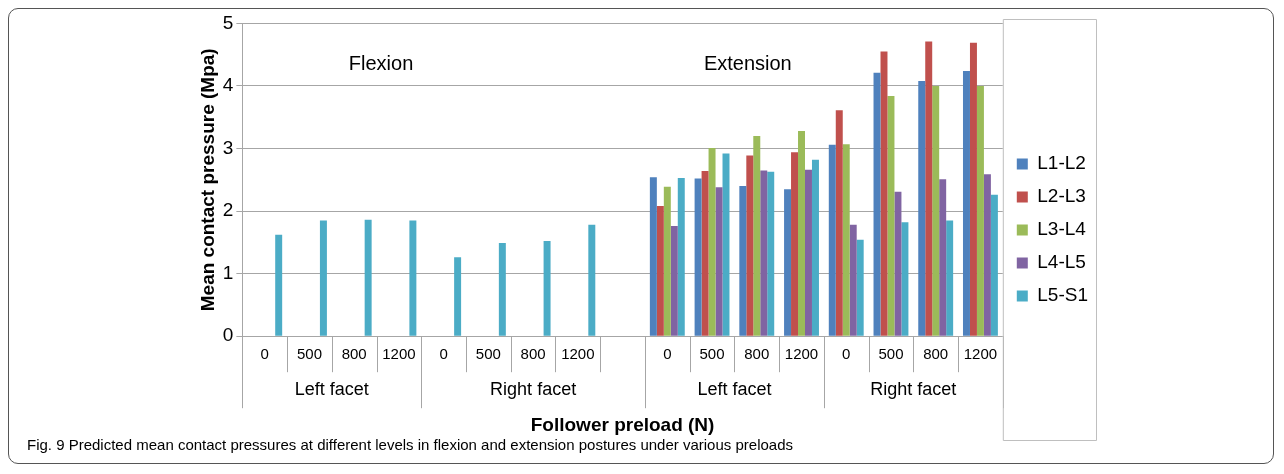 This screenshot has height=474, width=1284. What do you see at coordinates (1062, 295) in the screenshot?
I see `legend-label: L5-S1` at bounding box center [1062, 295].